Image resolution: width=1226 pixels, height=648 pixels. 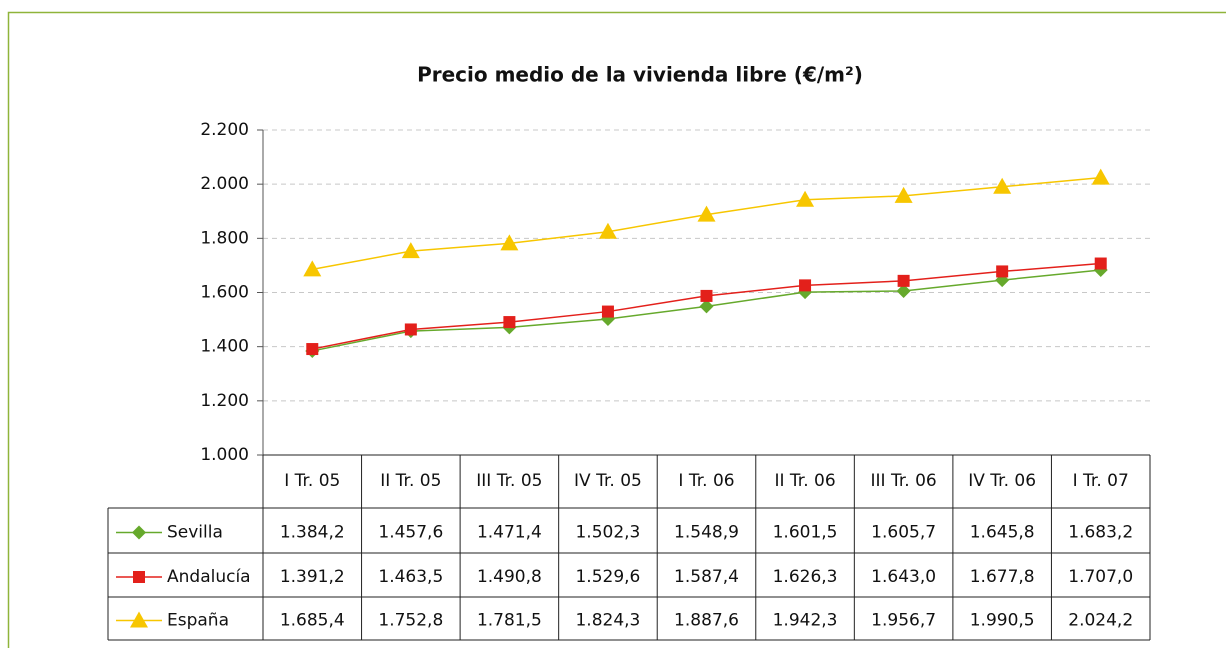 What do you see at coordinates (509, 577) in the screenshot?
I see `table-value: 1.490,8` at bounding box center [509, 577].